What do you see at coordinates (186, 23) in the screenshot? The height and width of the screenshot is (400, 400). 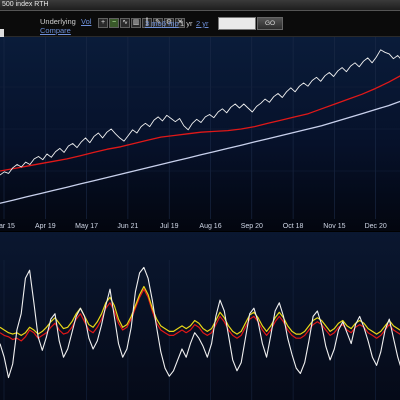 I see `range-1yr: 1 yr` at bounding box center [186, 23].